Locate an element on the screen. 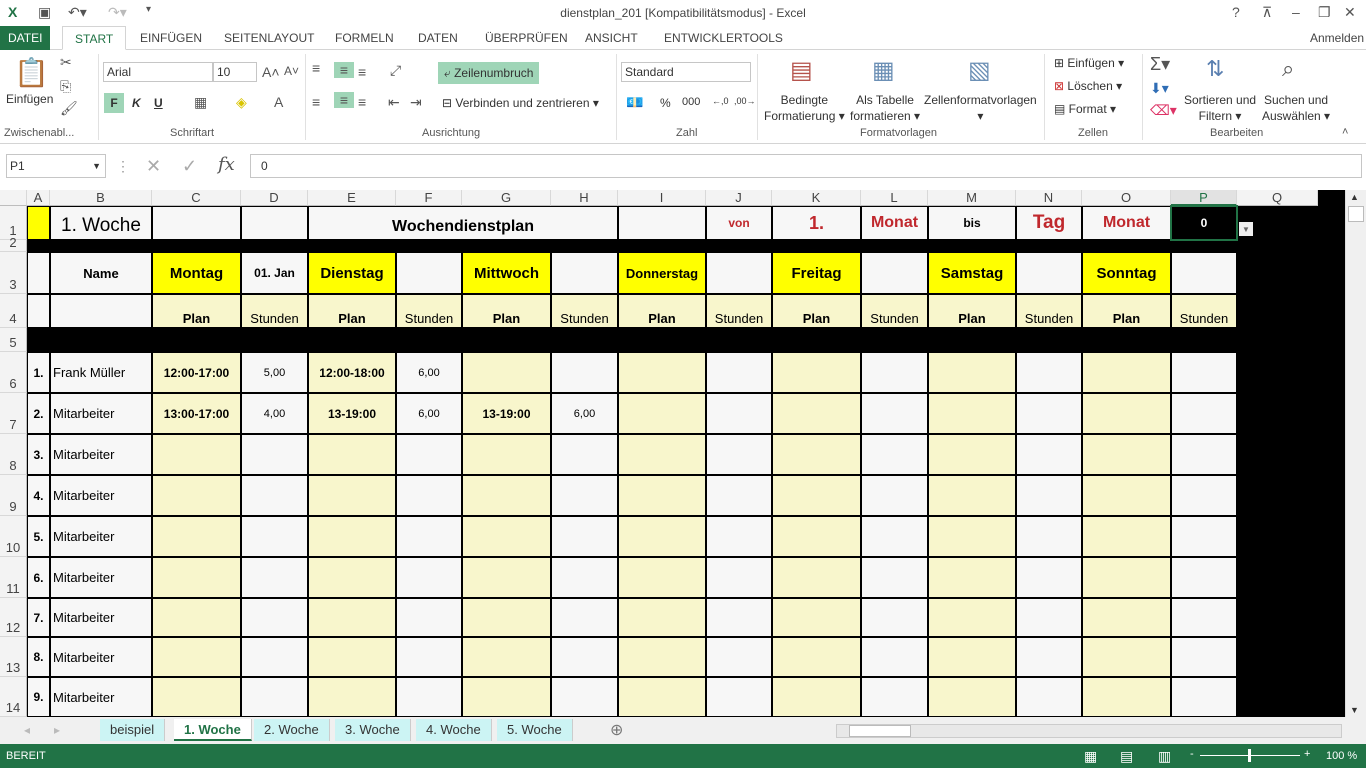 The image size is (1366, 768). column-header-K: K is located at coordinates (816, 198).